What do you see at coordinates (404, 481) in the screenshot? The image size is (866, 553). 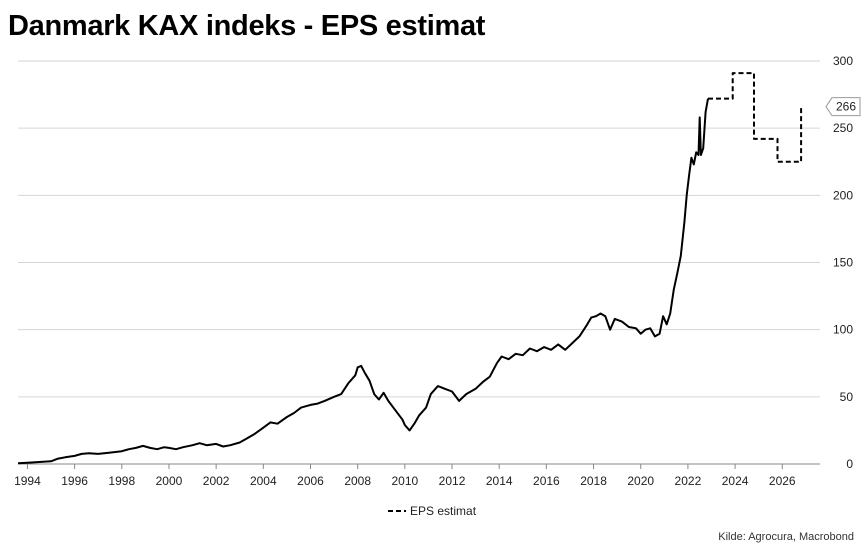 I see `x-tick-label-2010: 2010` at bounding box center [404, 481].